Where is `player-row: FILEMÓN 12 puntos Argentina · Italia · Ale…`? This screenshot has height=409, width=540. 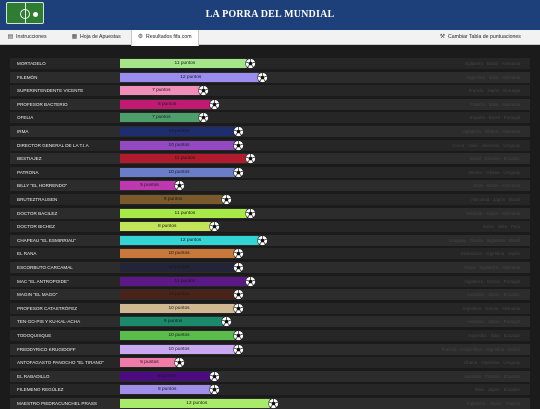
player-row: FILEMÓN 12 puntos Argentina · Italia · Ale… is located at coordinates (270, 77).